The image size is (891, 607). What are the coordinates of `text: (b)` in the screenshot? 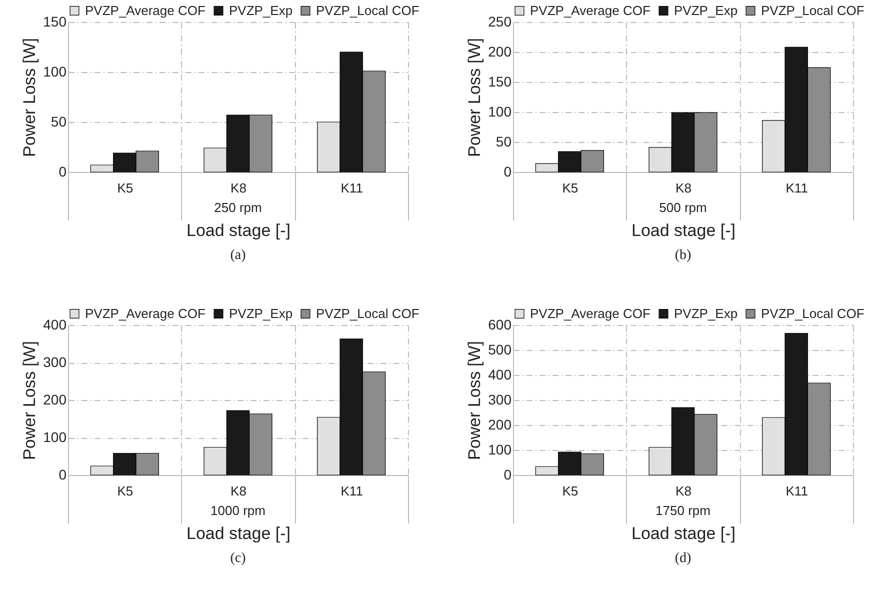 It's located at (683, 255).